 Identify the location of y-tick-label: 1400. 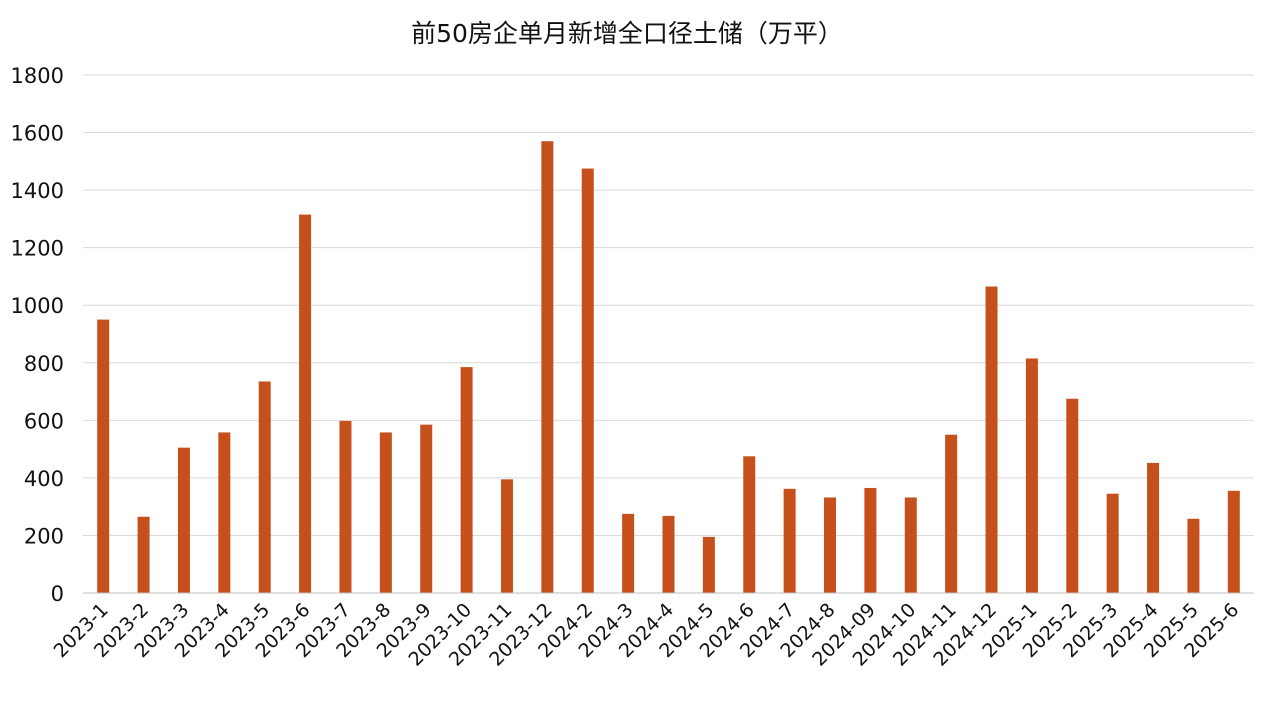
(37, 191).